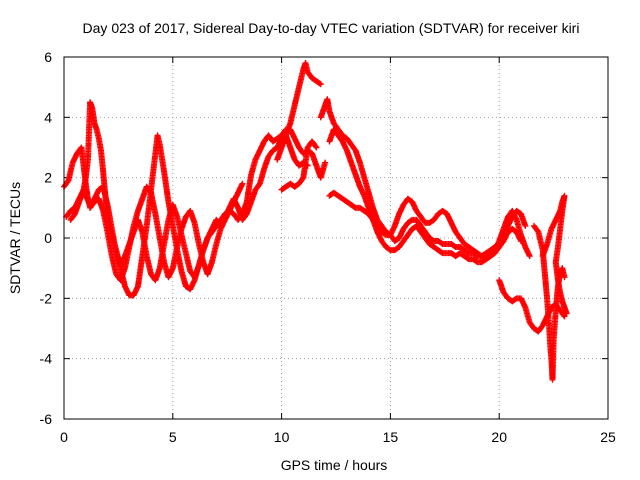  What do you see at coordinates (299, 111) in the screenshot?
I see `series-D` at bounding box center [299, 111].